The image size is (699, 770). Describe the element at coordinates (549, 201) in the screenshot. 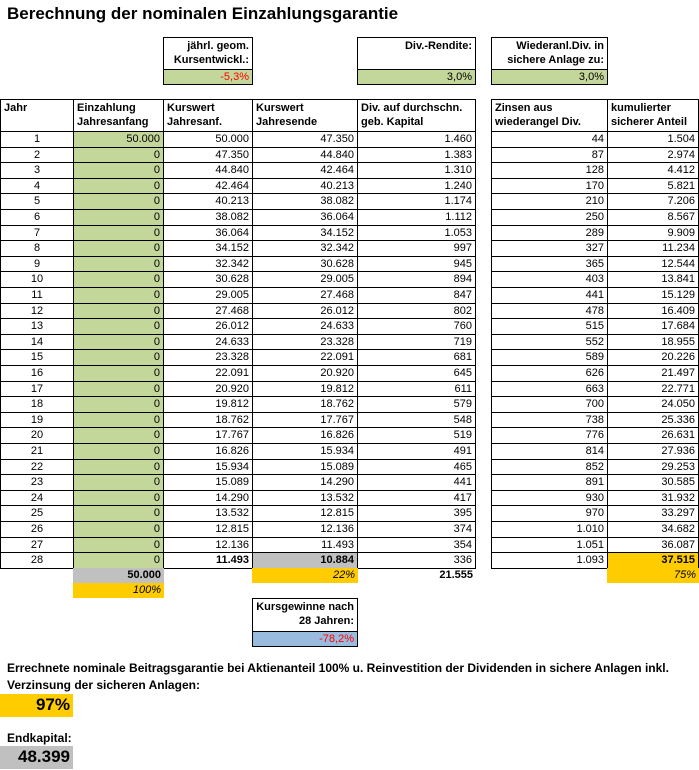

I see `value-cell: 210` at that location.